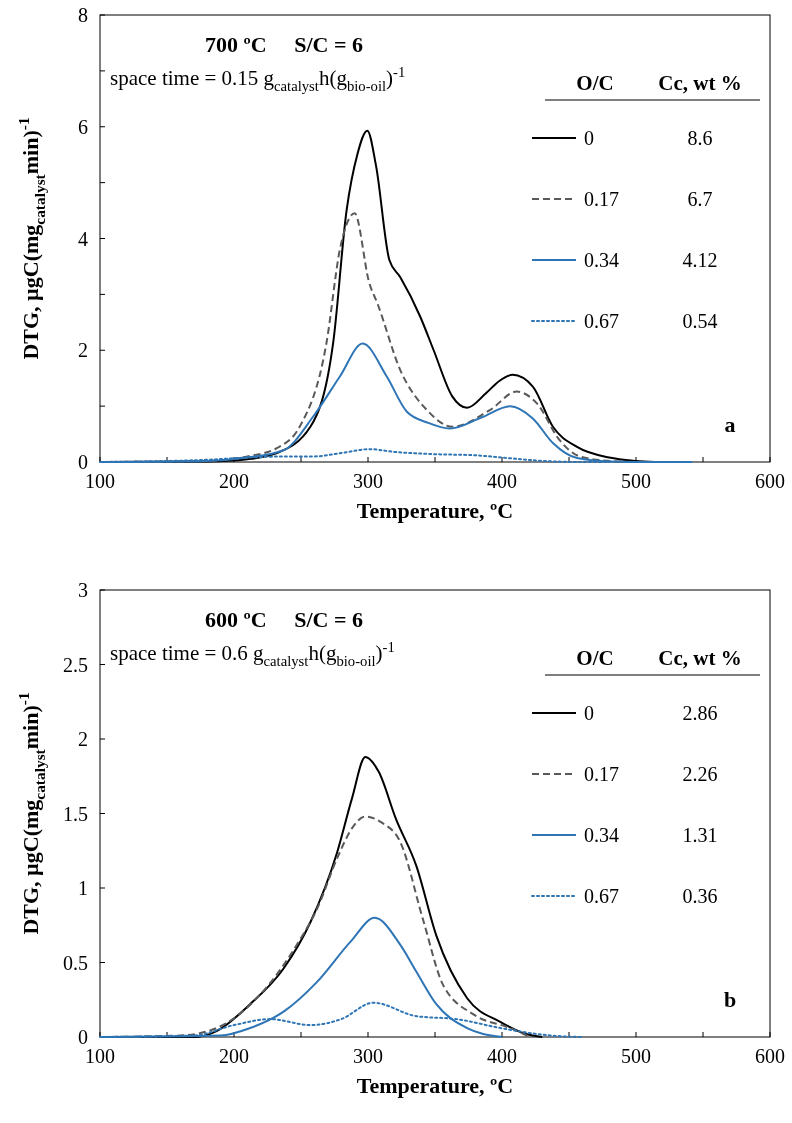 Image resolution: width=792 pixels, height=1123 pixels. I want to click on y-tick-label: 1.5, so click(75, 813).